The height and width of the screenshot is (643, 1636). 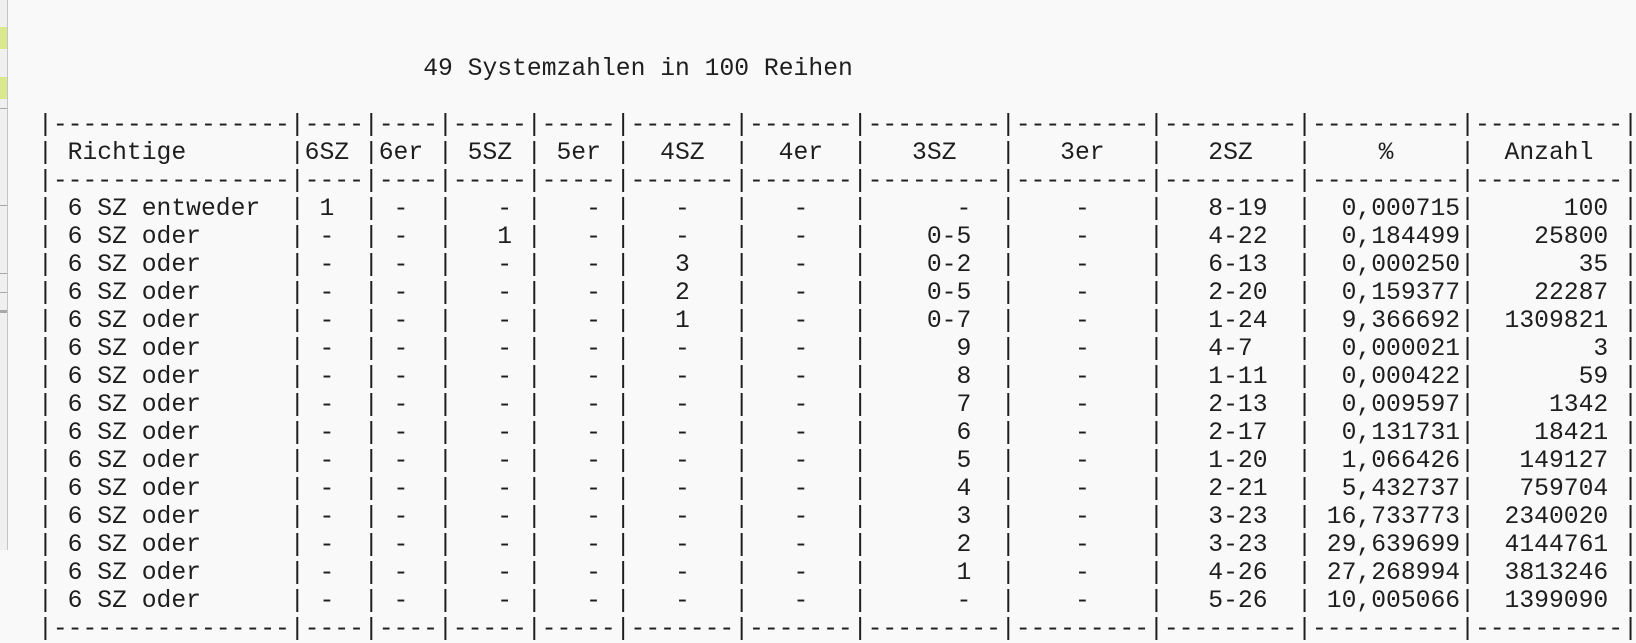 What do you see at coordinates (801, 153) in the screenshot?
I see `column-header: 4er` at bounding box center [801, 153].